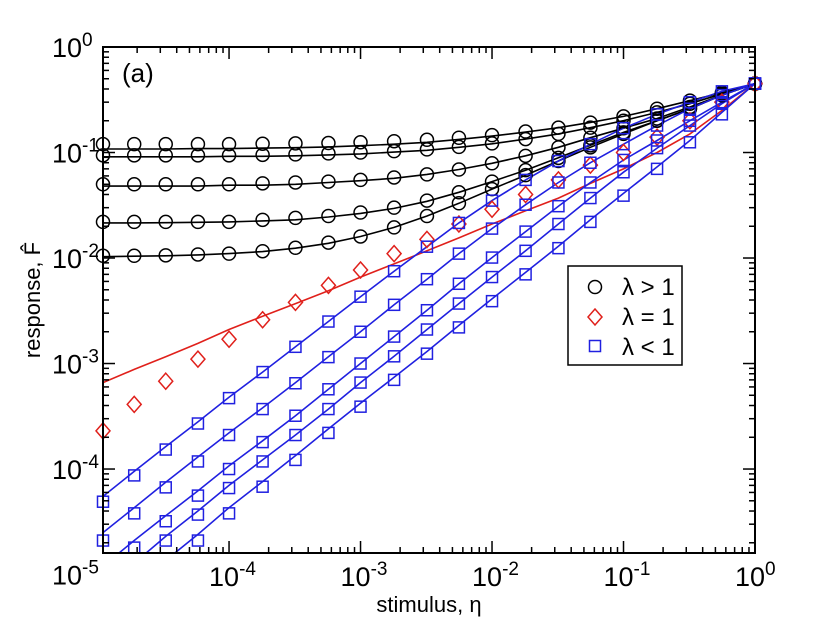  What do you see at coordinates (595, 346) in the screenshot?
I see `legend-square-marker` at bounding box center [595, 346].